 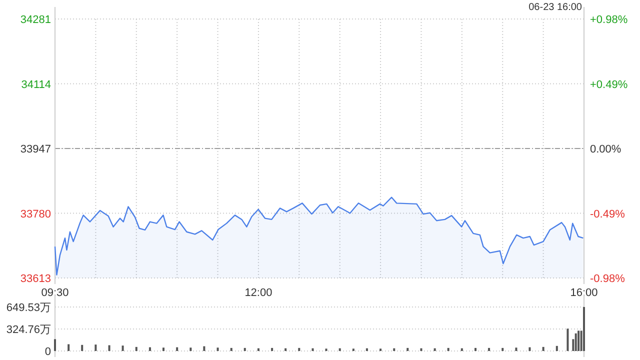 What do you see at coordinates (28, 330) in the screenshot?
I see `y-tick-label: 324.76万` at bounding box center [28, 330].